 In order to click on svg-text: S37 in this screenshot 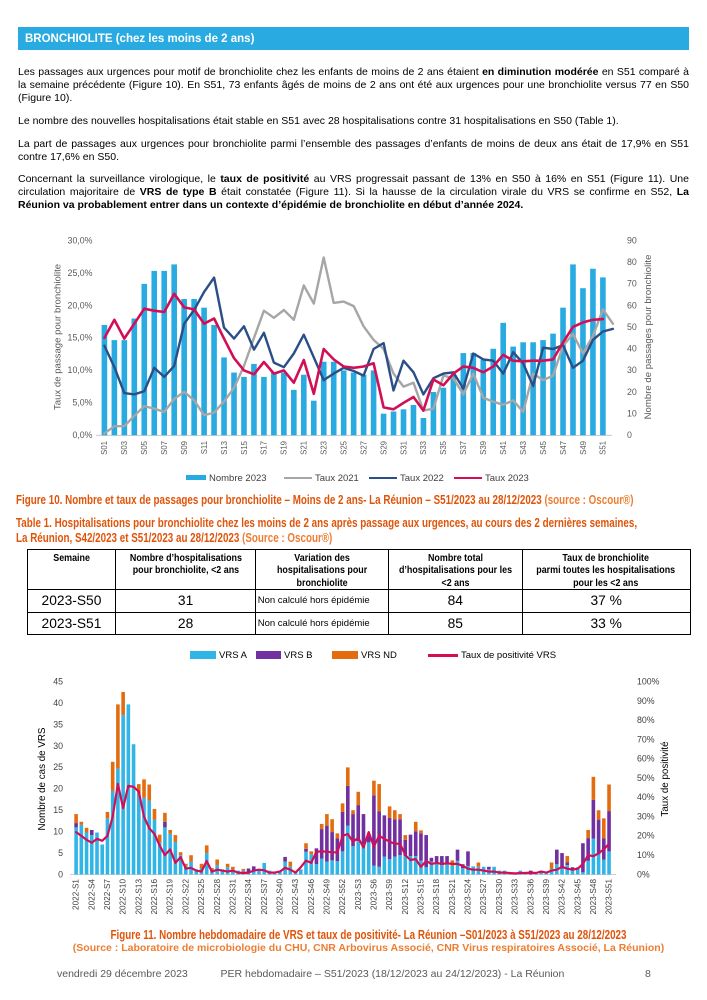, I will do `click(463, 448)`.